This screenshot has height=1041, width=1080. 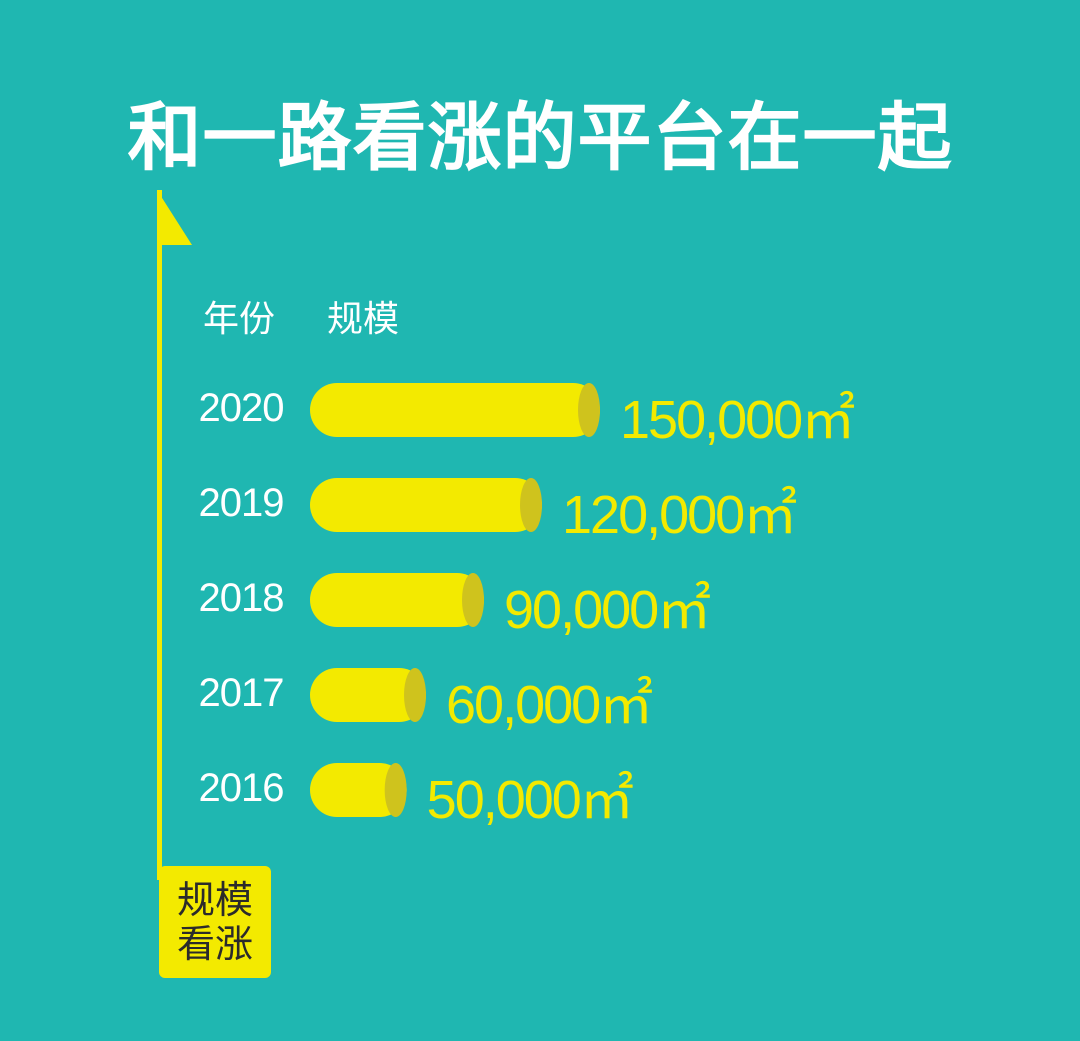 What do you see at coordinates (174, 217) in the screenshot?
I see `flag-icon` at bounding box center [174, 217].